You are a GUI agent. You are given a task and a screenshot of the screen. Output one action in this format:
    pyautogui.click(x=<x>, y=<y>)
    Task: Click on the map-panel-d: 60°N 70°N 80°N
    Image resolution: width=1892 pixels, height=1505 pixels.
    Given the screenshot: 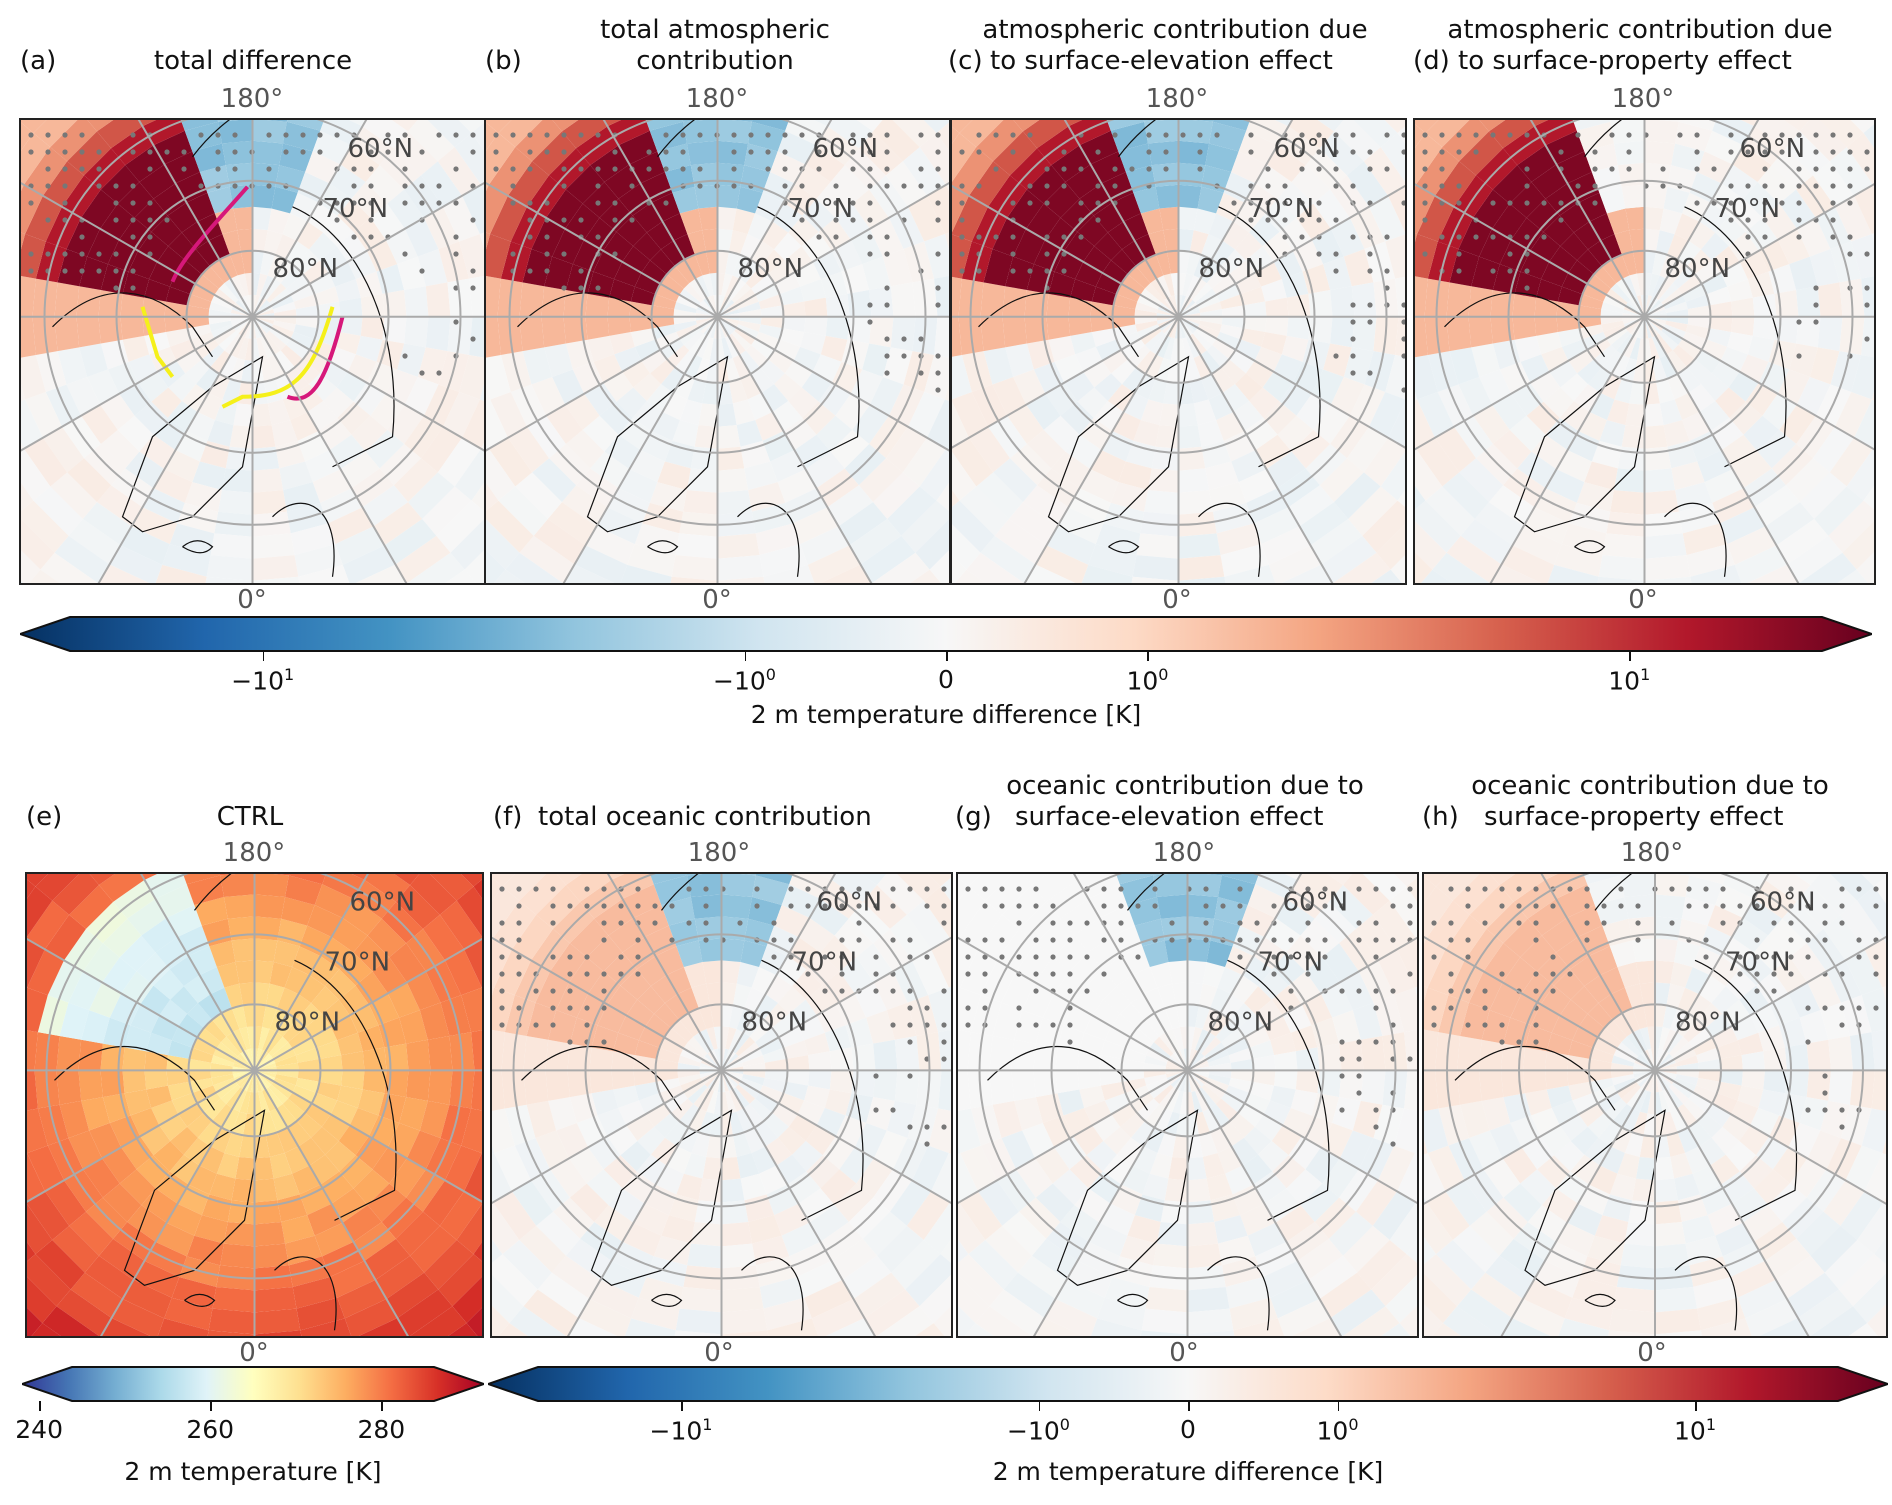 What is the action you would take?
    pyautogui.click(x=1644, y=351)
    